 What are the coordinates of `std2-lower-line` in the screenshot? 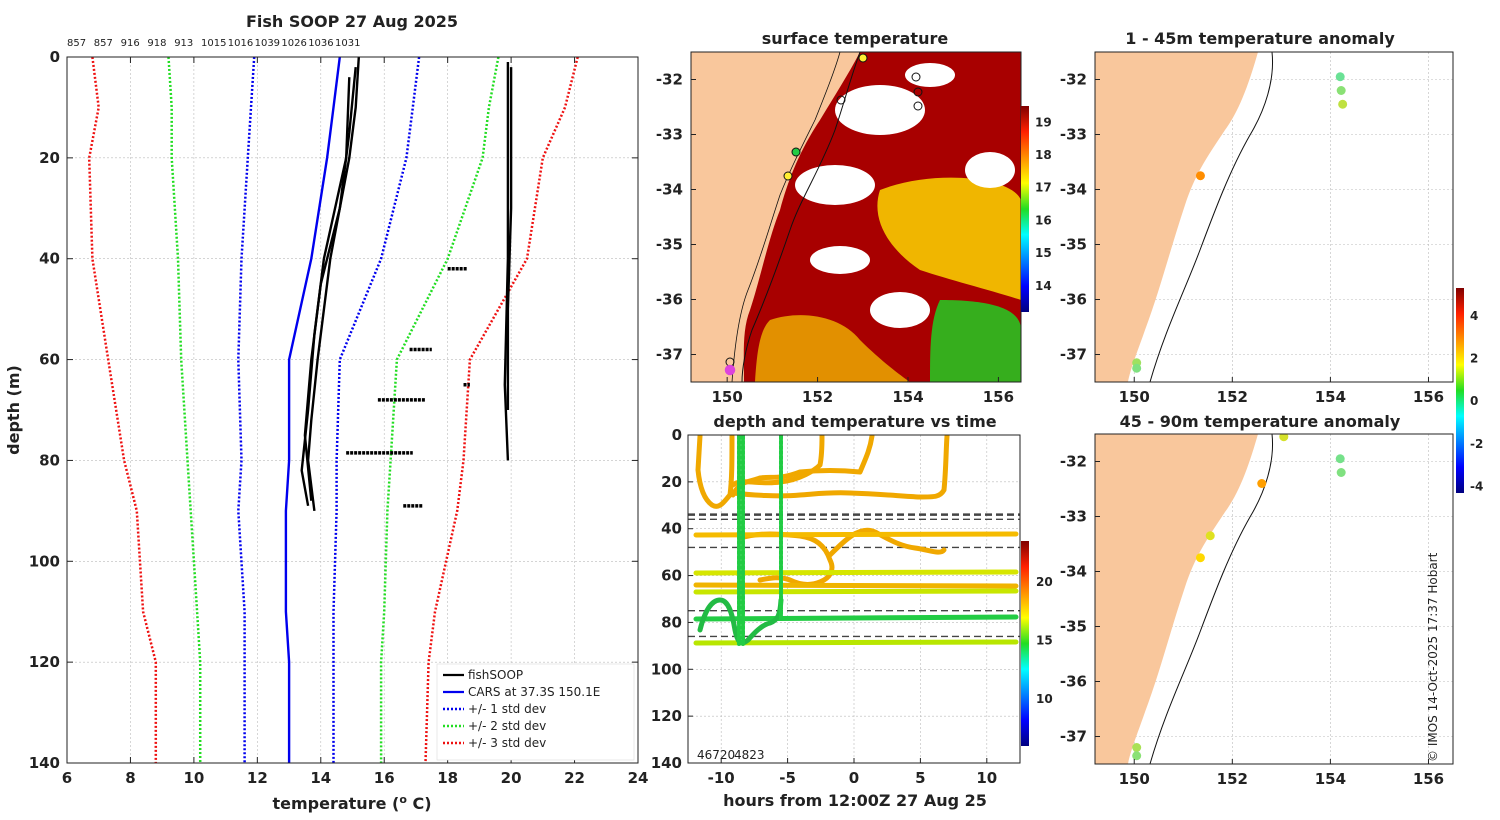 It's located at (184, 410).